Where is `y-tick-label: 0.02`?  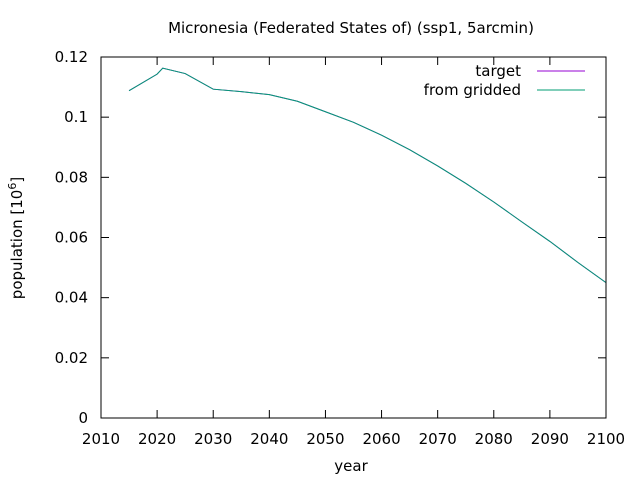
y-tick-label: 0.02 is located at coordinates (71, 358).